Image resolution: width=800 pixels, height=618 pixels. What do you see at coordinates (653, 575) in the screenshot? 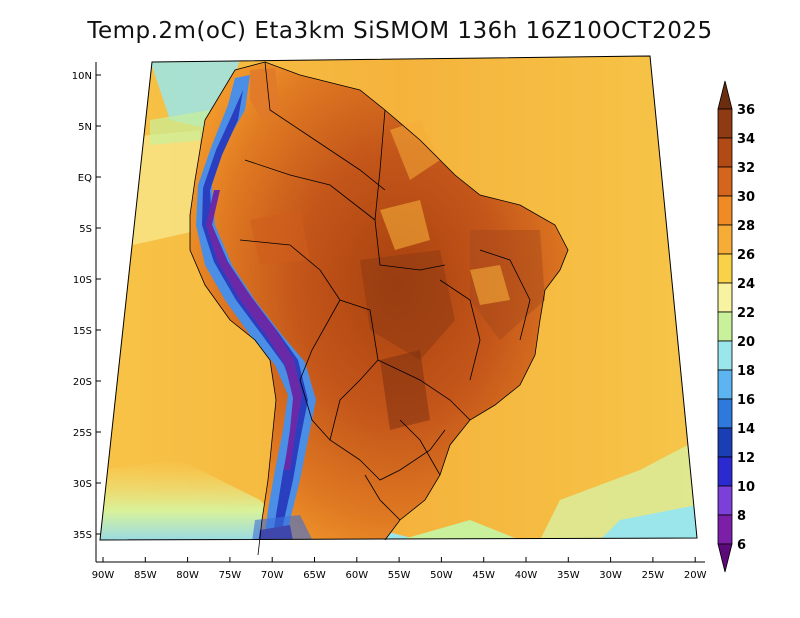
I see `lon-tick-label: 25W` at bounding box center [653, 575].